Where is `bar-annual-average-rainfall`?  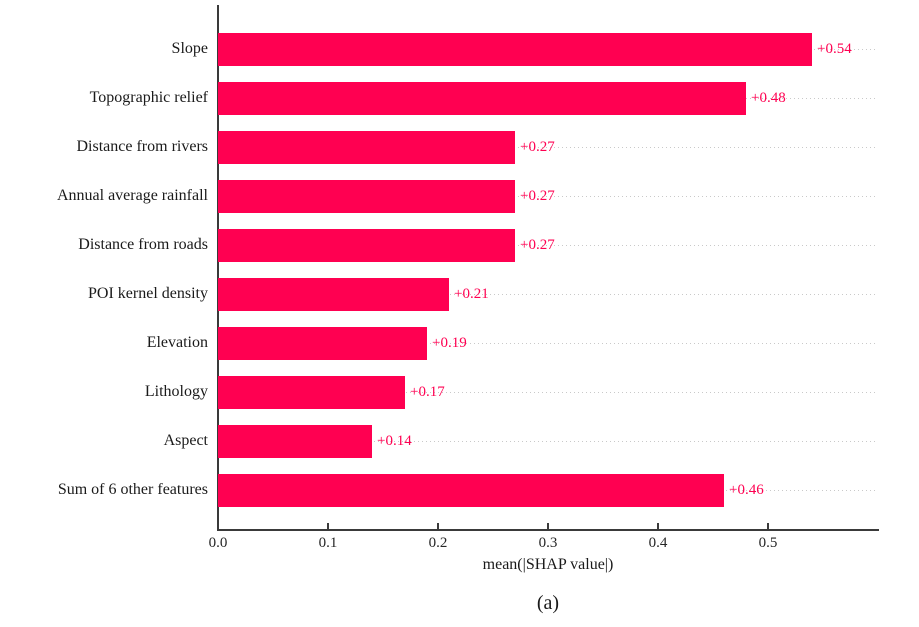
bar-annual-average-rainfall is located at coordinates (366, 196).